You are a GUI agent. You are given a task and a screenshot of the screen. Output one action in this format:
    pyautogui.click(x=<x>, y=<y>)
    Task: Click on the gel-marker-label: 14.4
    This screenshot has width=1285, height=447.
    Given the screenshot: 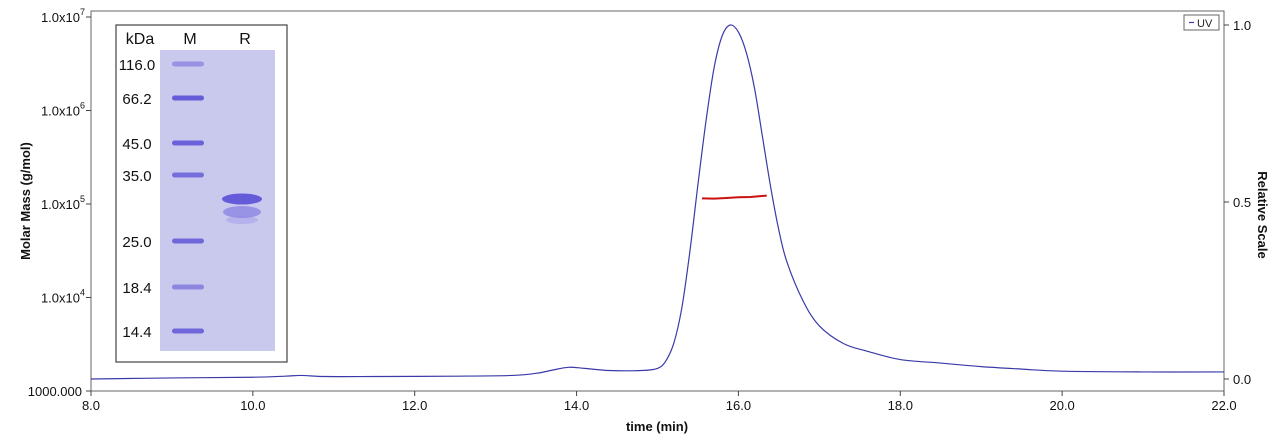 What is the action you would take?
    pyautogui.click(x=136, y=332)
    